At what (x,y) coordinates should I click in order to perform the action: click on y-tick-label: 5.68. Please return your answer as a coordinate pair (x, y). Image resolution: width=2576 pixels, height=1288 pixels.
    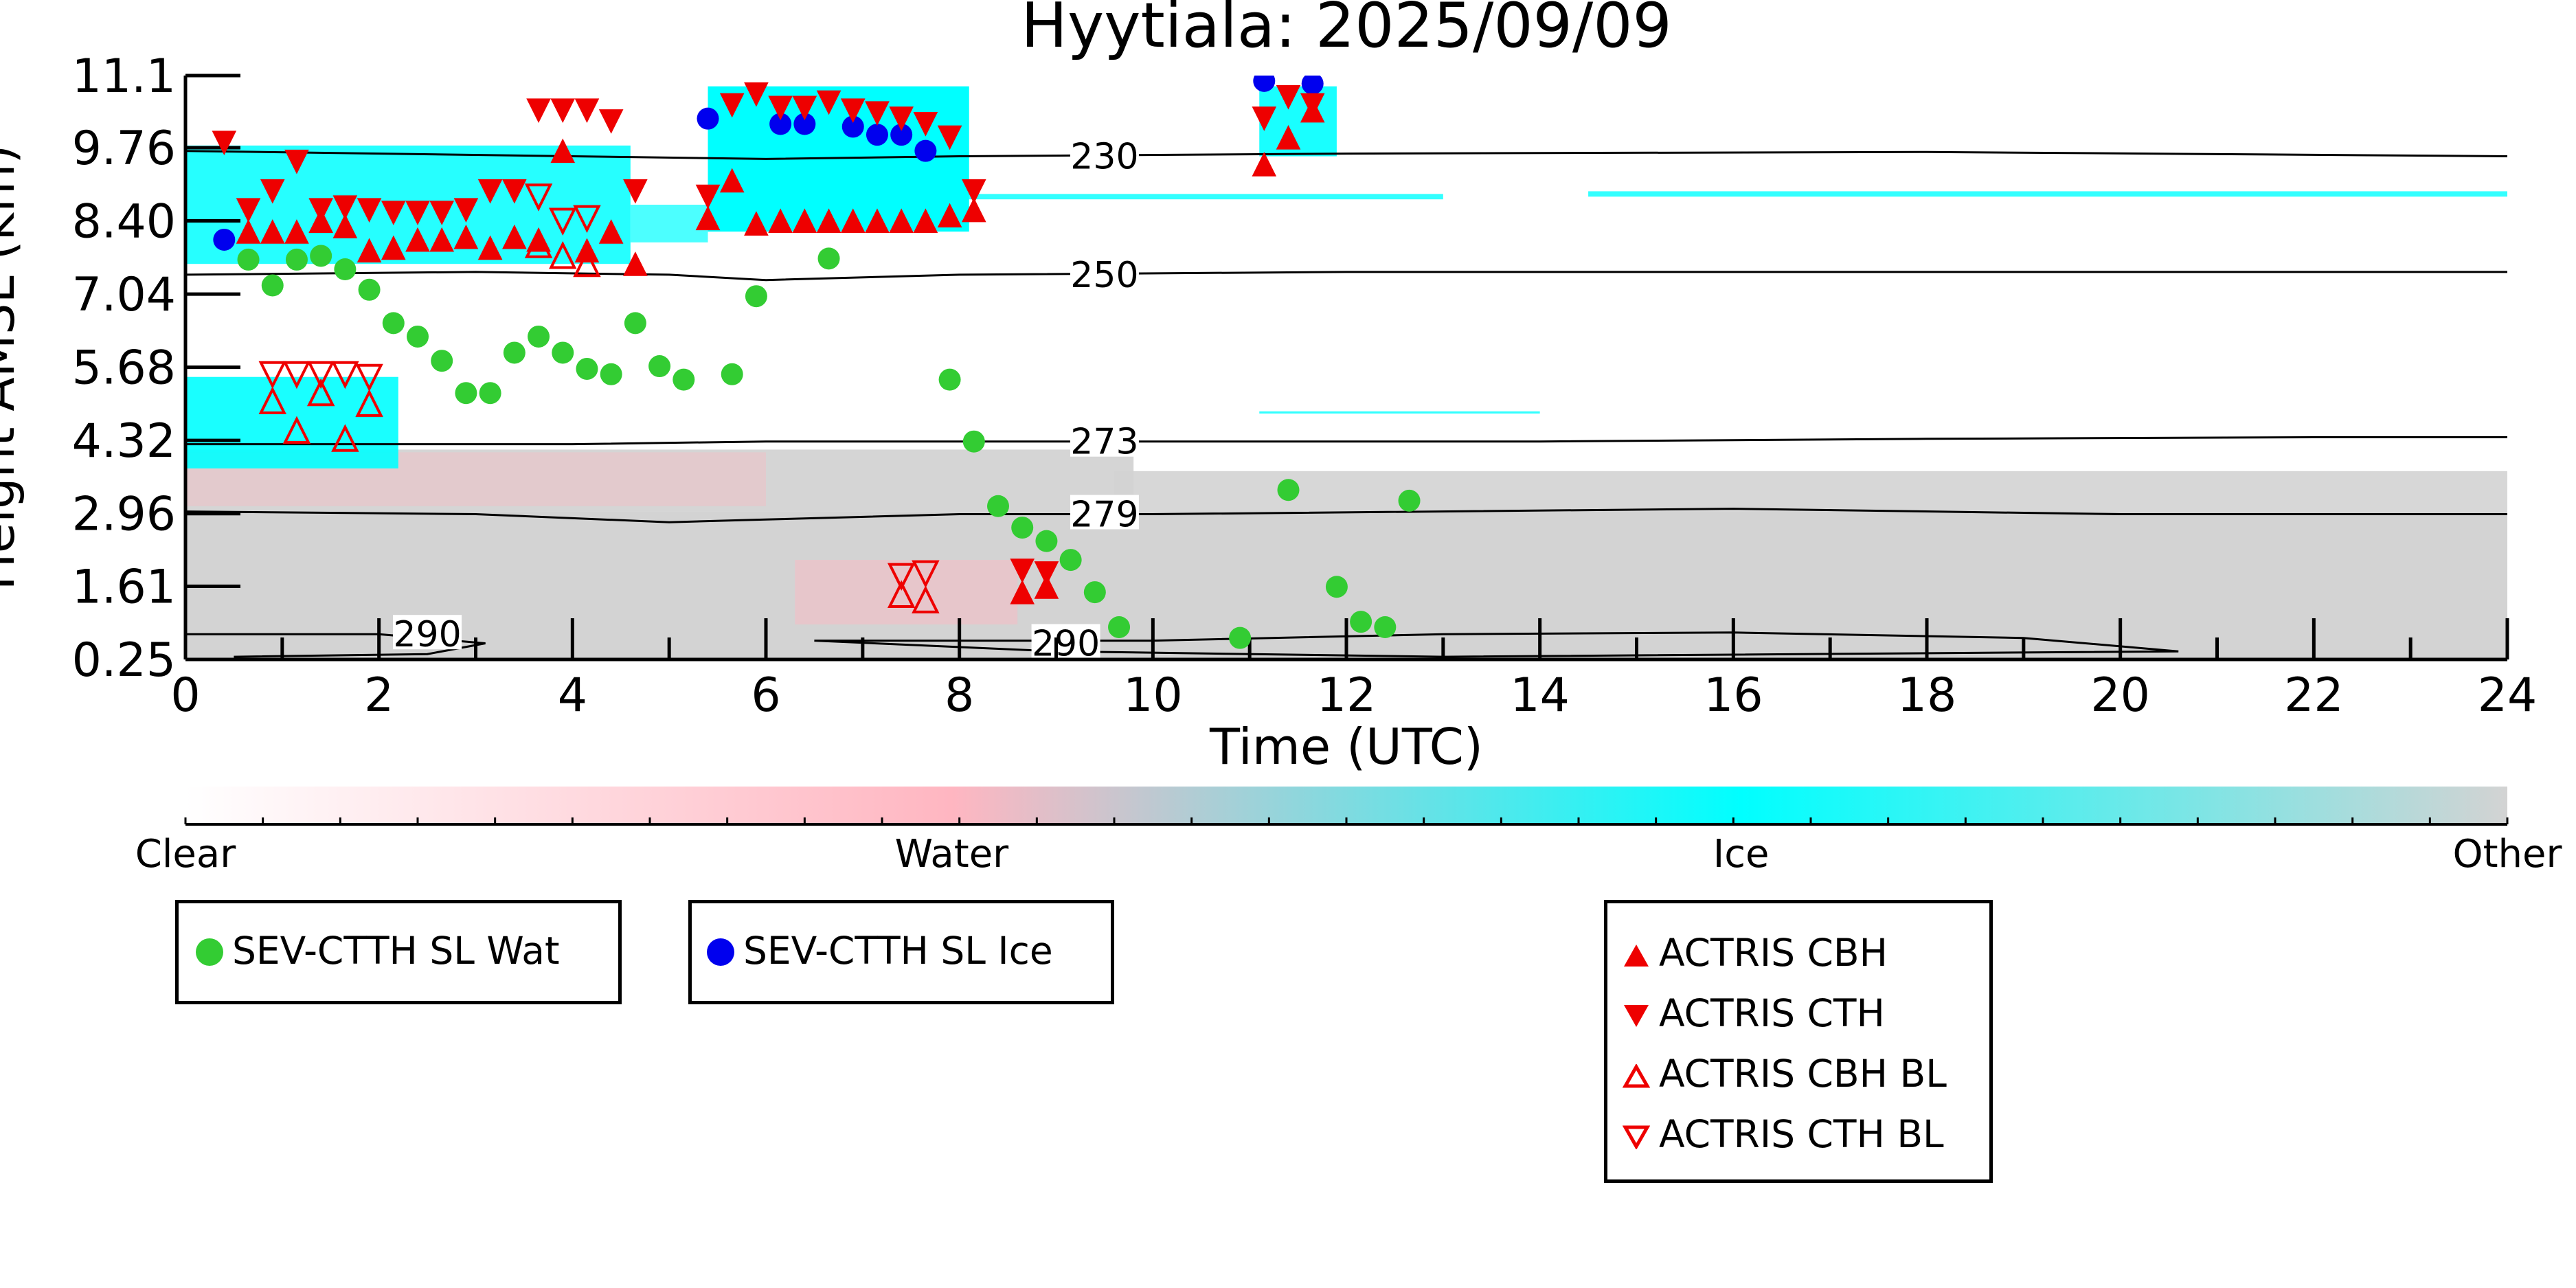
    Looking at the image, I should click on (124, 368).